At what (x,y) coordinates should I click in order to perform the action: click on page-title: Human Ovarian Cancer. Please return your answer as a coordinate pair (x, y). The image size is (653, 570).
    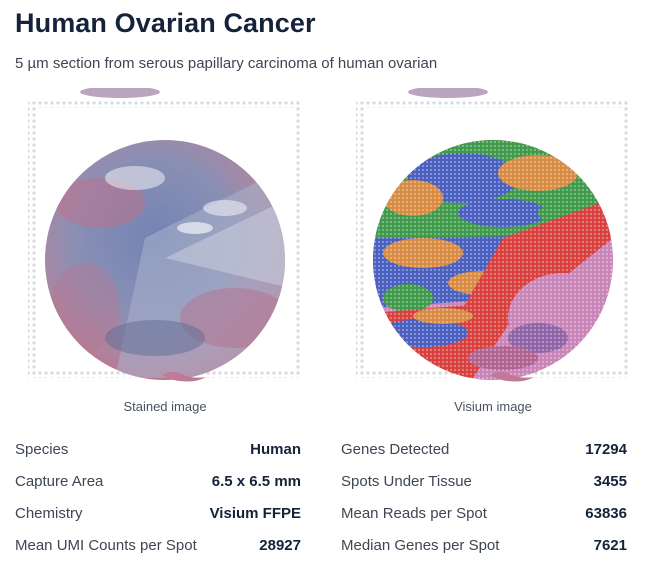
    Looking at the image, I should click on (165, 23).